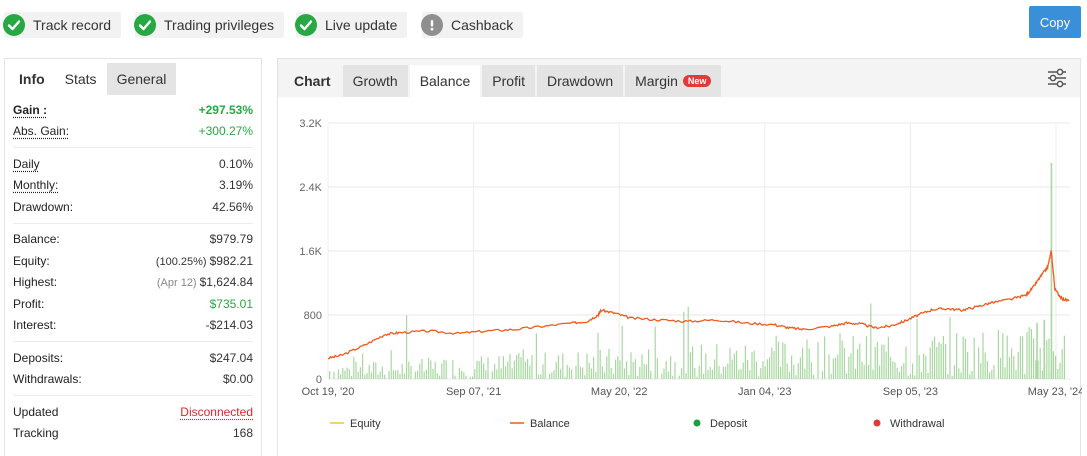  What do you see at coordinates (30, 109) in the screenshot?
I see `stat-label: Gain :` at bounding box center [30, 109].